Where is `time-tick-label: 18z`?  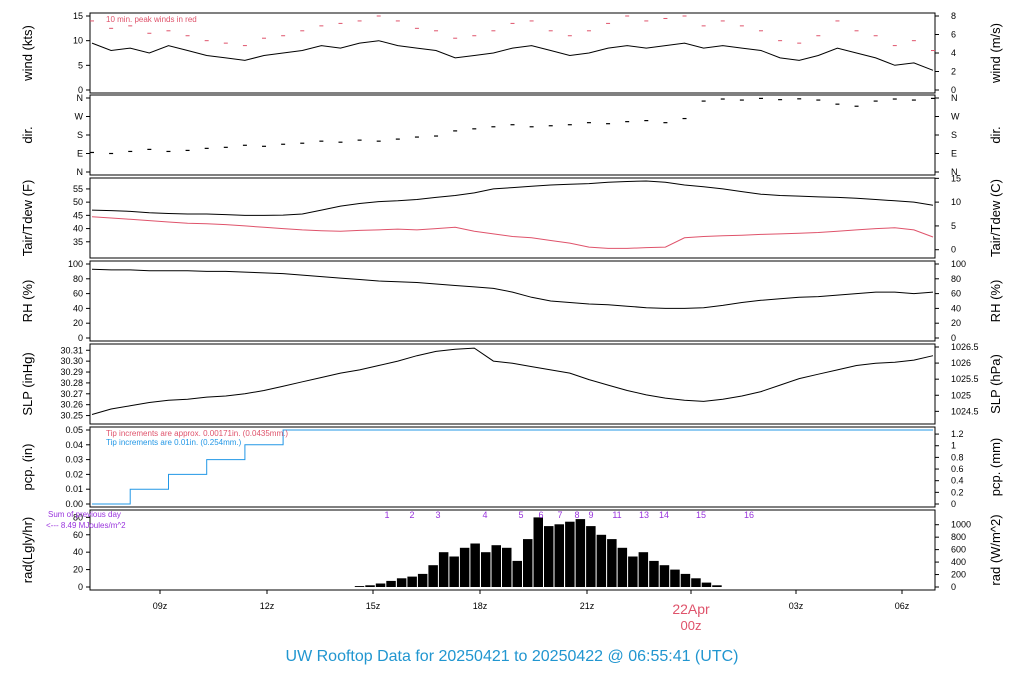
time-tick-label: 18z is located at coordinates (480, 606).